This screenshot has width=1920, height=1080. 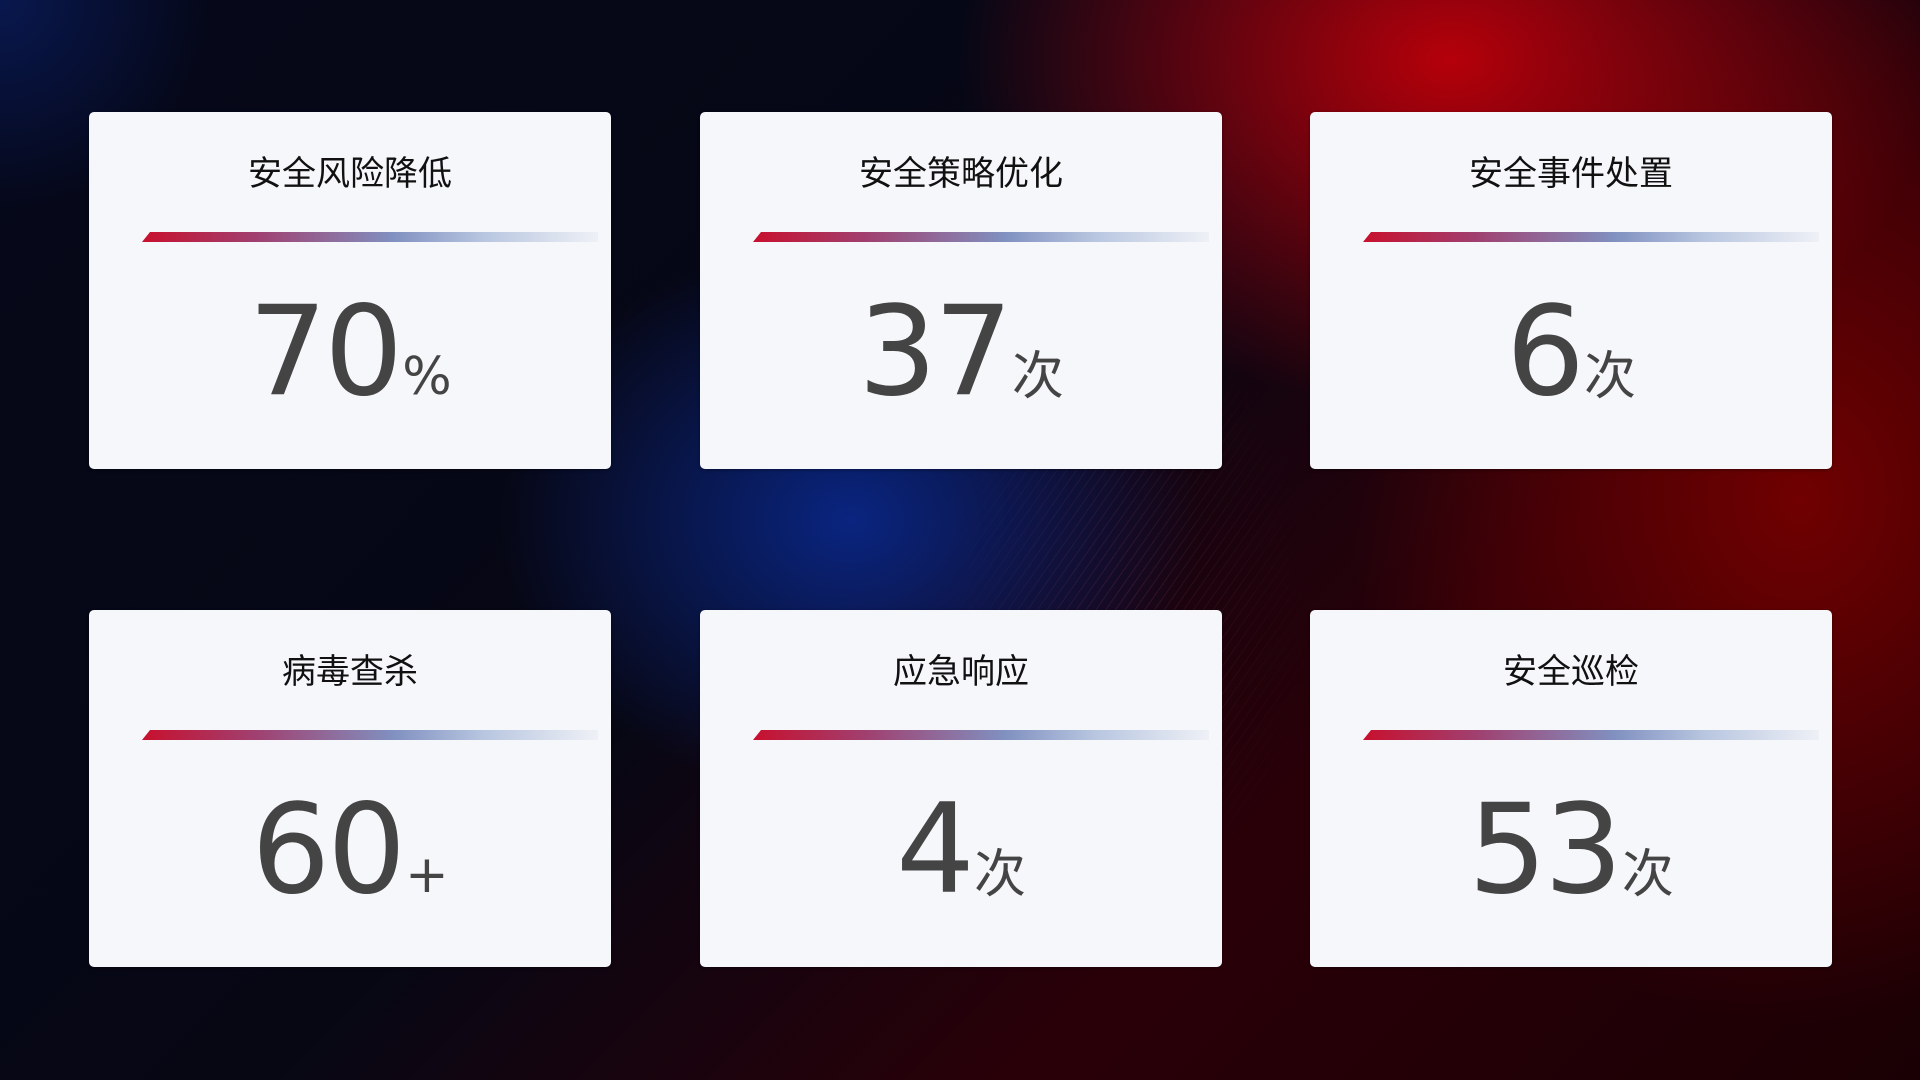 What do you see at coordinates (350, 672) in the screenshot?
I see `card-title: 病毒查杀` at bounding box center [350, 672].